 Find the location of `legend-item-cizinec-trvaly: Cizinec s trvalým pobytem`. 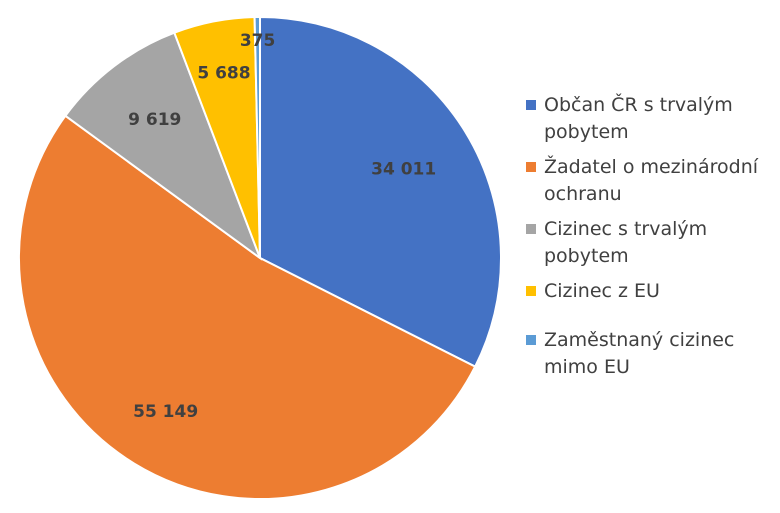

legend-item-cizinec-trvaly: Cizinec s trvalým pobytem is located at coordinates (653, 243).